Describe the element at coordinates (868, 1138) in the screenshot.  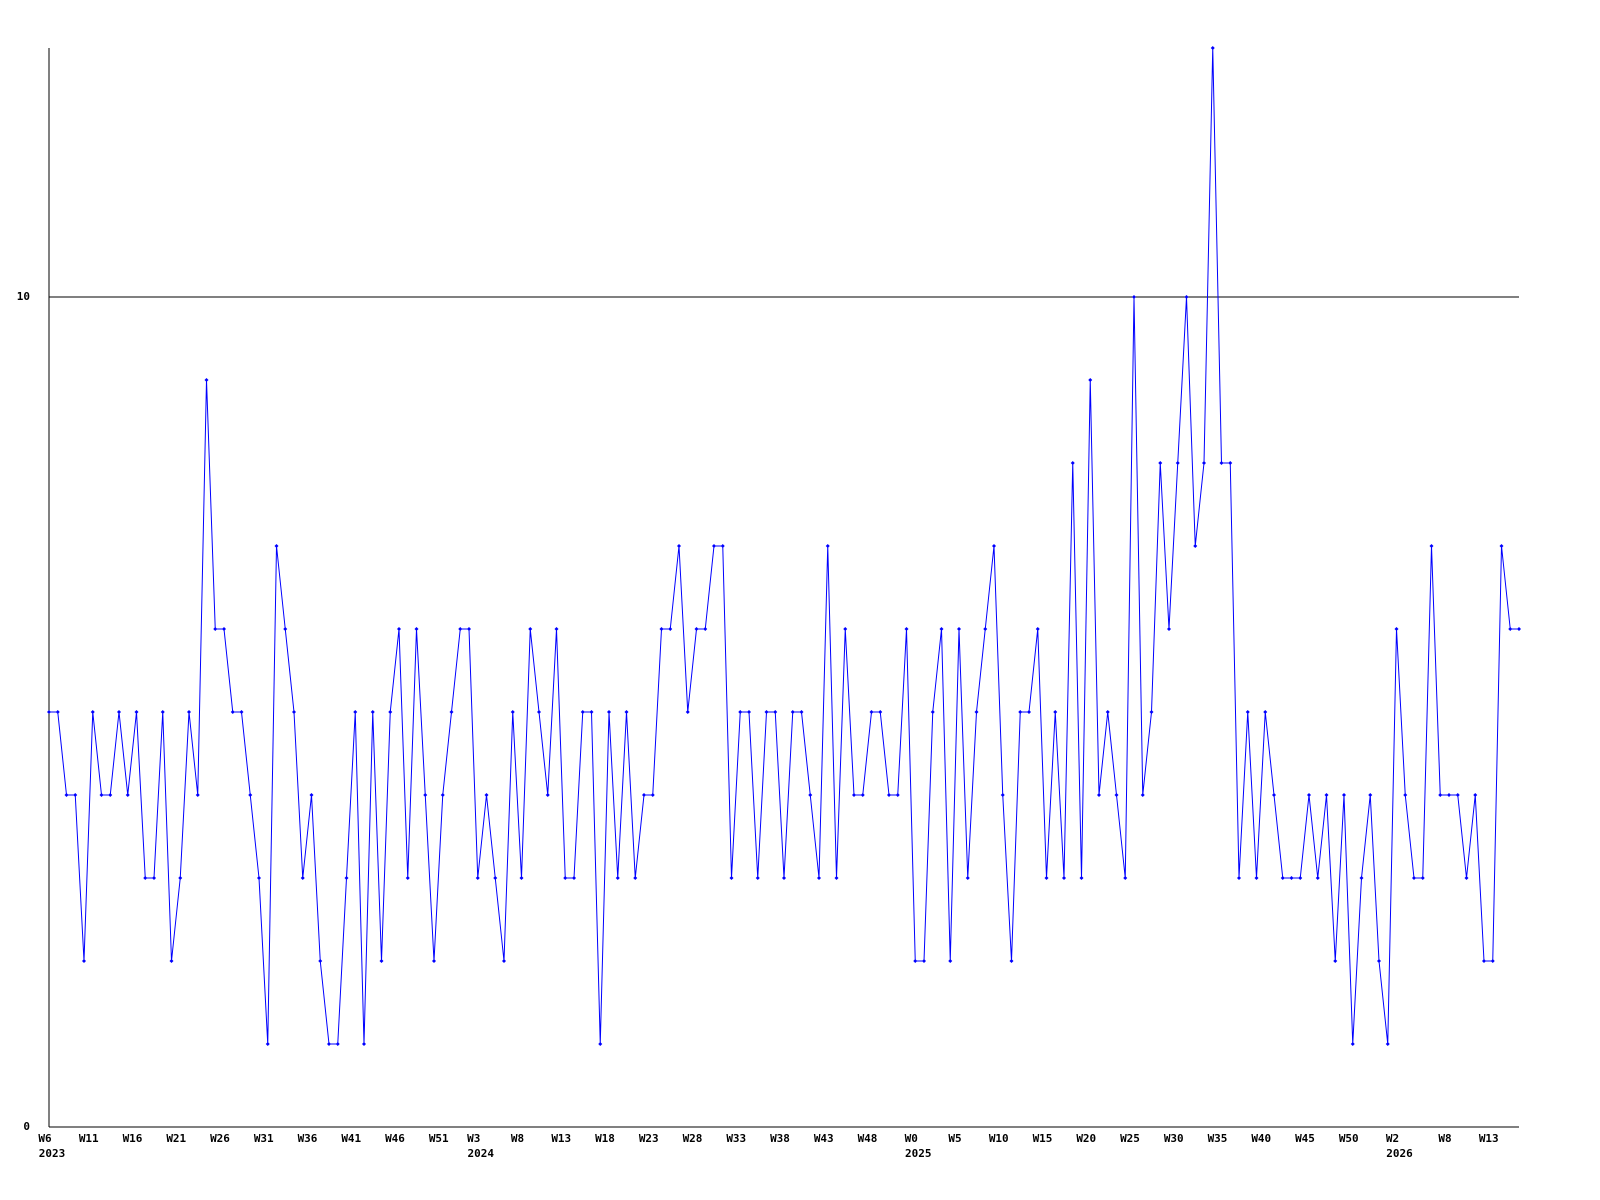
I see `x-tick-label: W48` at that location.